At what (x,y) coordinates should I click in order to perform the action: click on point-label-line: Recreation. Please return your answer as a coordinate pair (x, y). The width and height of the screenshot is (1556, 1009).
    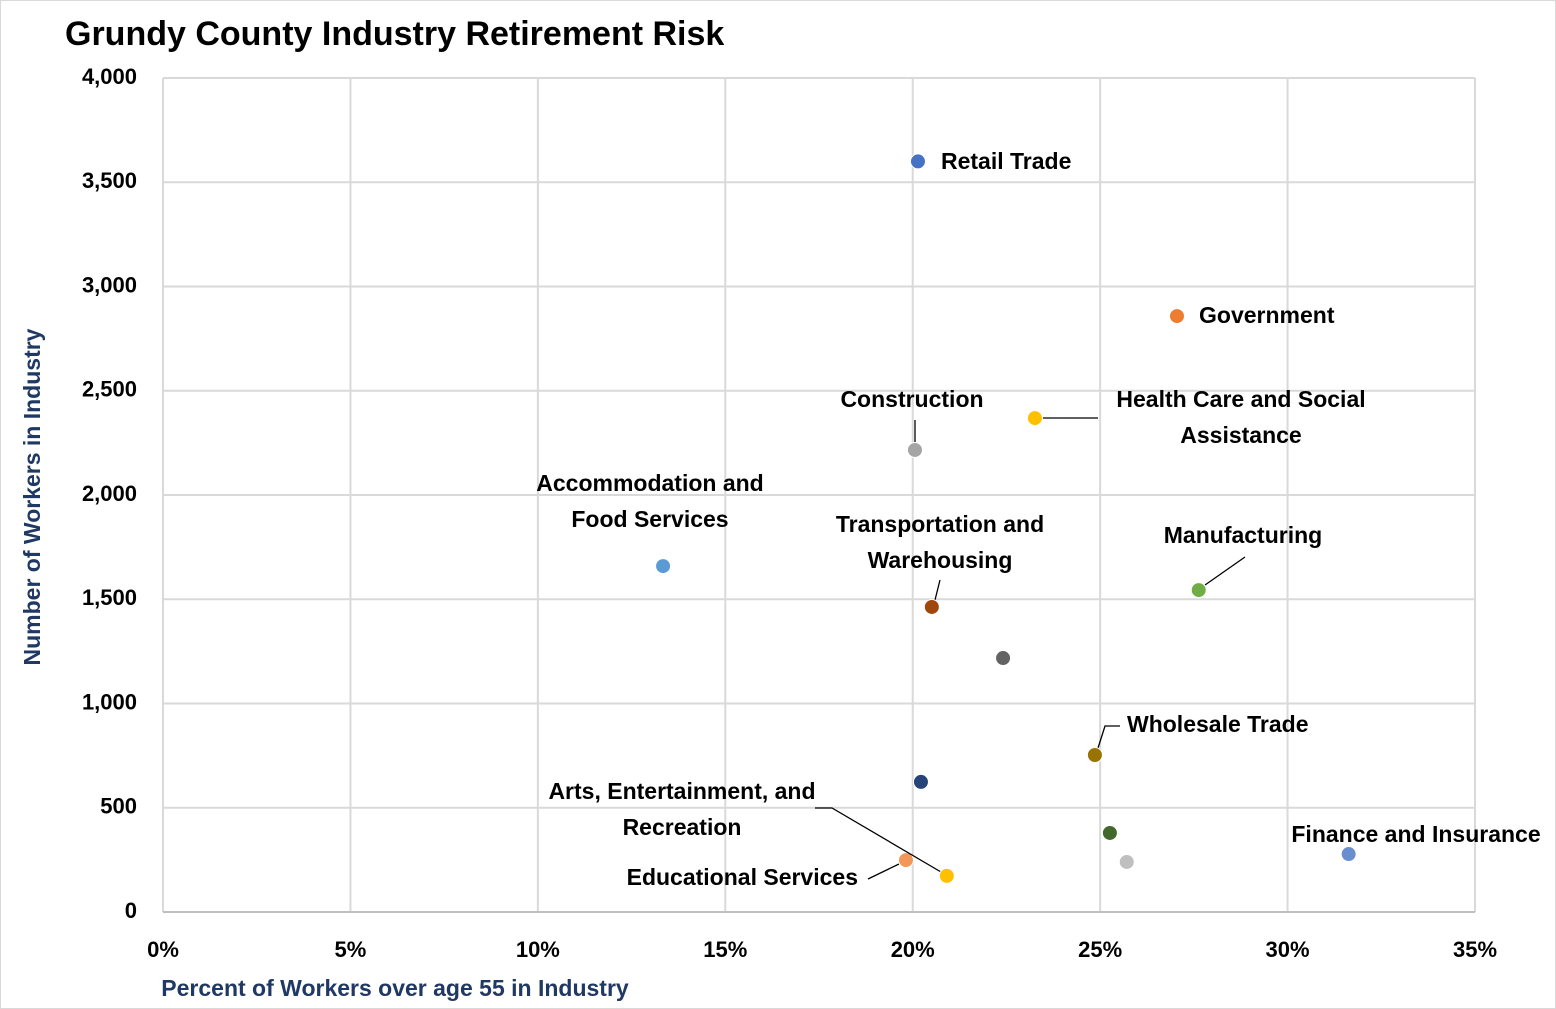
    Looking at the image, I should click on (682, 827).